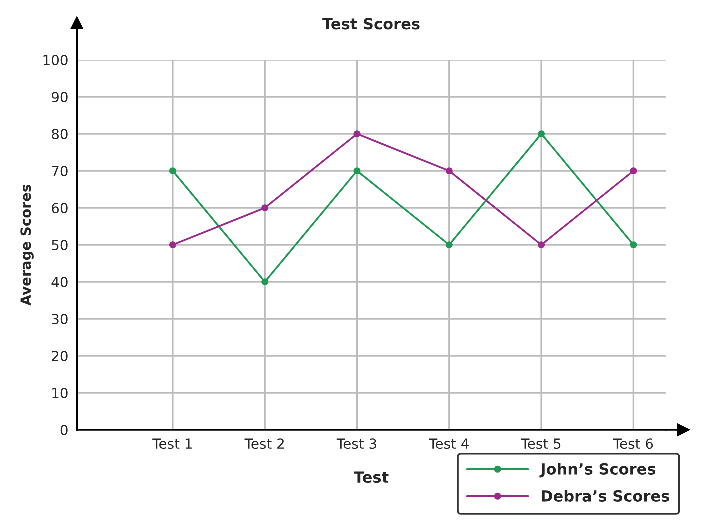 This screenshot has width=701, height=527. Describe the element at coordinates (60, 319) in the screenshot. I see `y-tick-label: 30` at that location.